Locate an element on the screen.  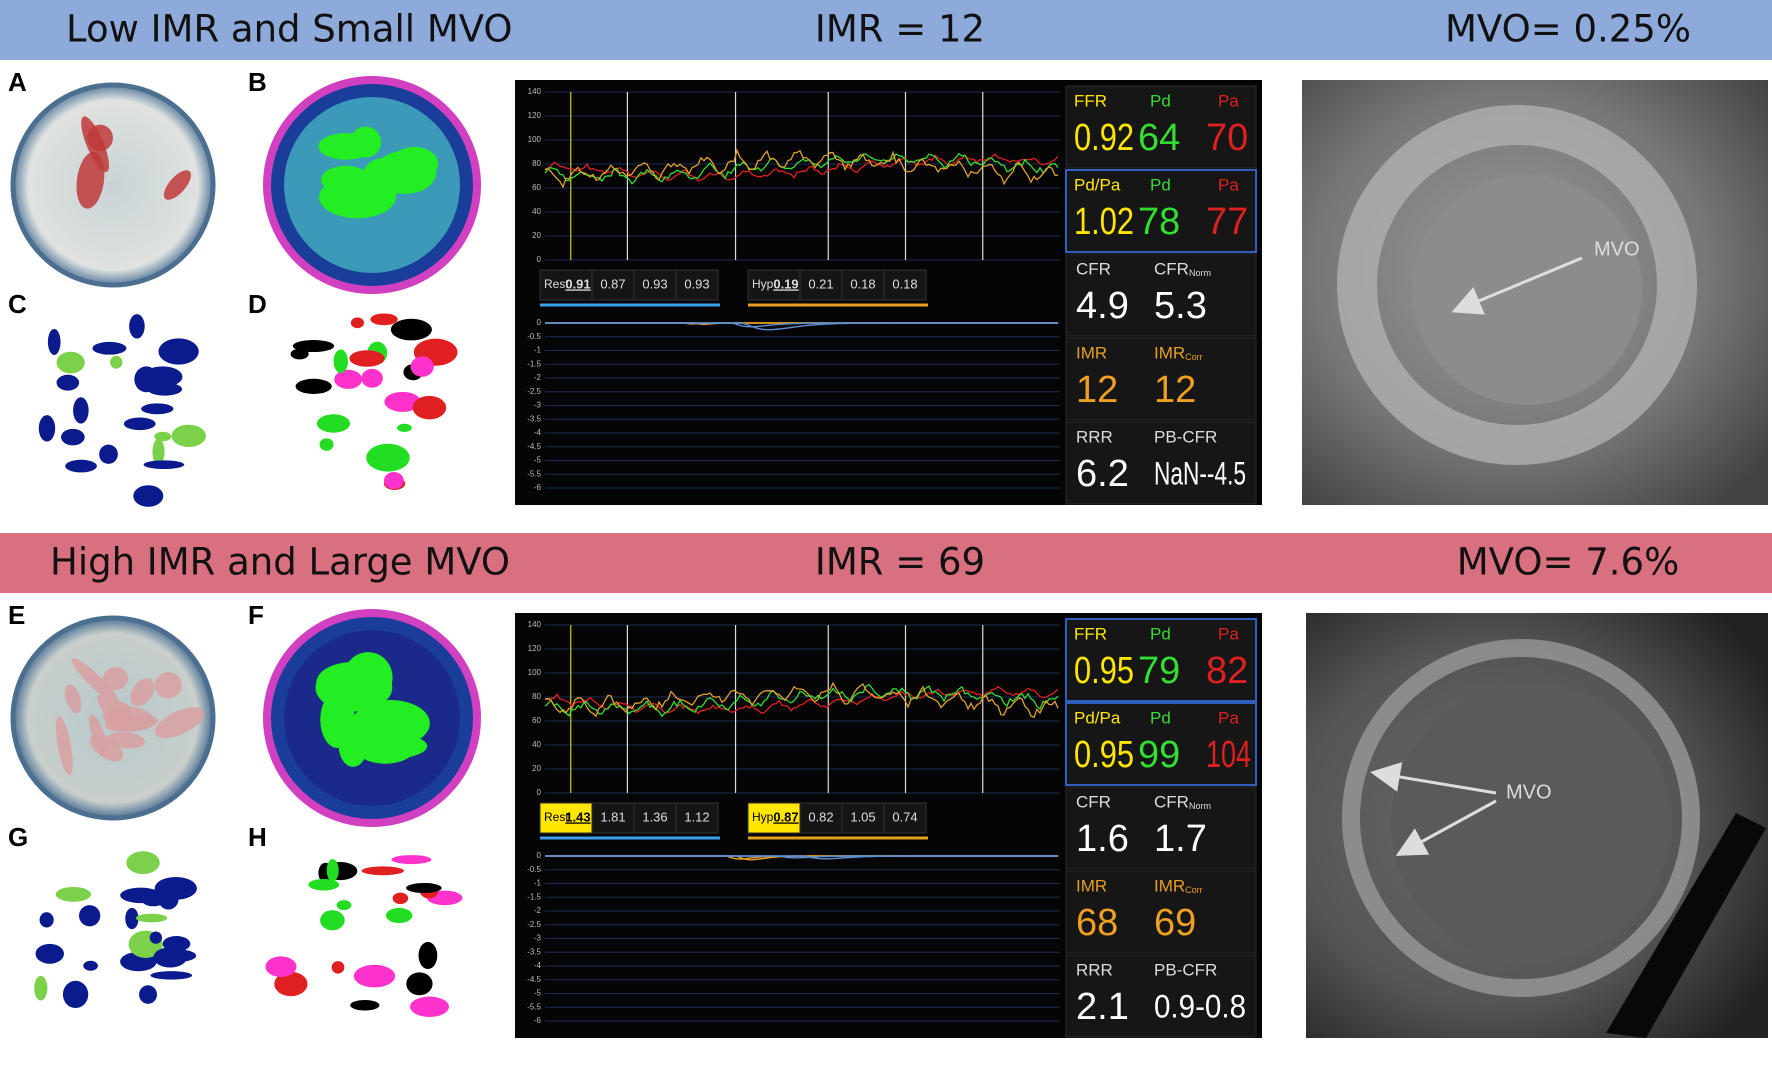
readout-value: 5.3 is located at coordinates (1180, 306).